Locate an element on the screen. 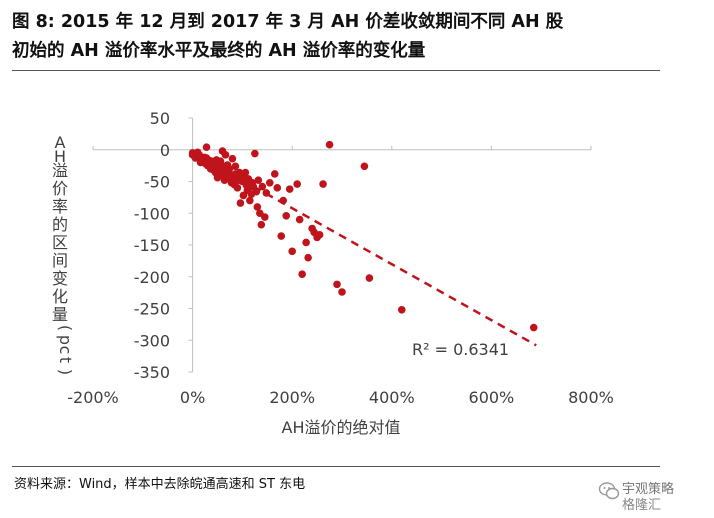  y-tick-label: -350 is located at coordinates (152, 372).